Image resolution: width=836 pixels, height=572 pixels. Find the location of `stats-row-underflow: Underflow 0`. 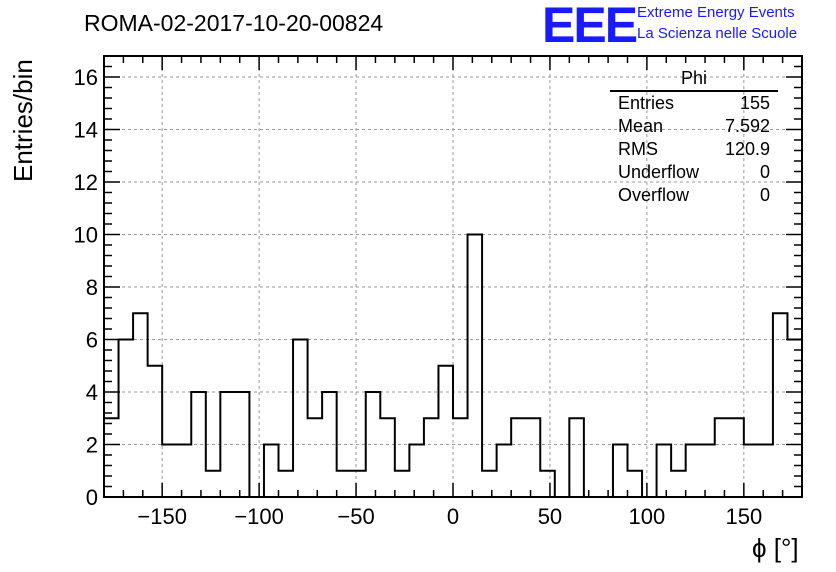

stats-row-underflow: Underflow 0 is located at coordinates (694, 172).